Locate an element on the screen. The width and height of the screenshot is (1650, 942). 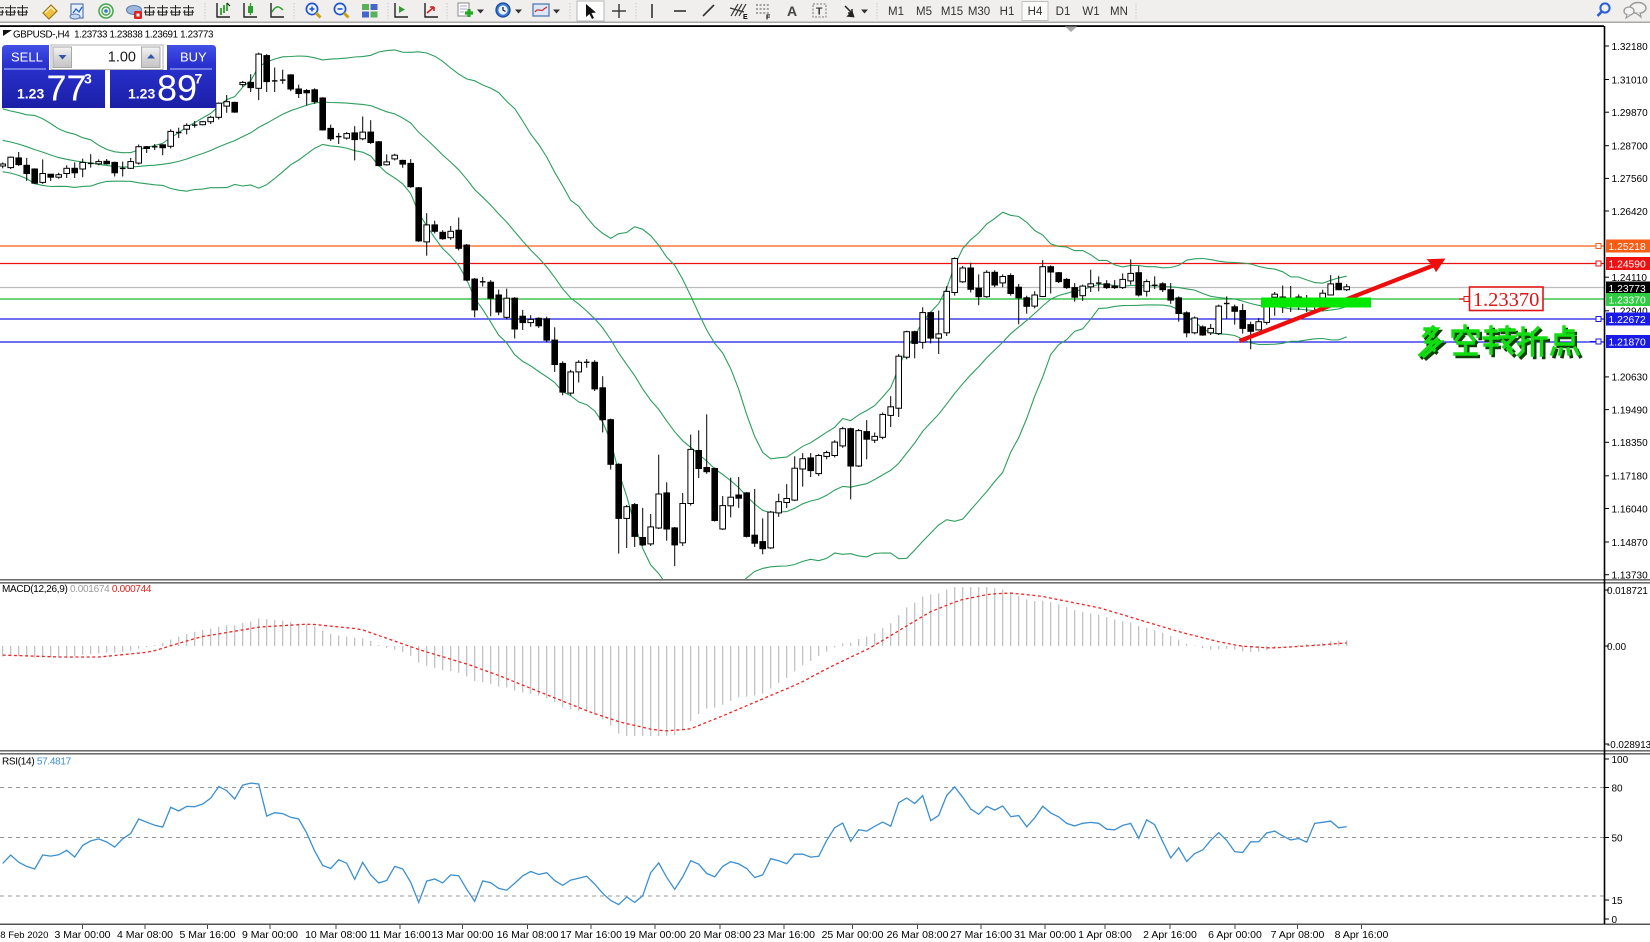
svg-text: 5 Mar 16:00 is located at coordinates (207, 935).